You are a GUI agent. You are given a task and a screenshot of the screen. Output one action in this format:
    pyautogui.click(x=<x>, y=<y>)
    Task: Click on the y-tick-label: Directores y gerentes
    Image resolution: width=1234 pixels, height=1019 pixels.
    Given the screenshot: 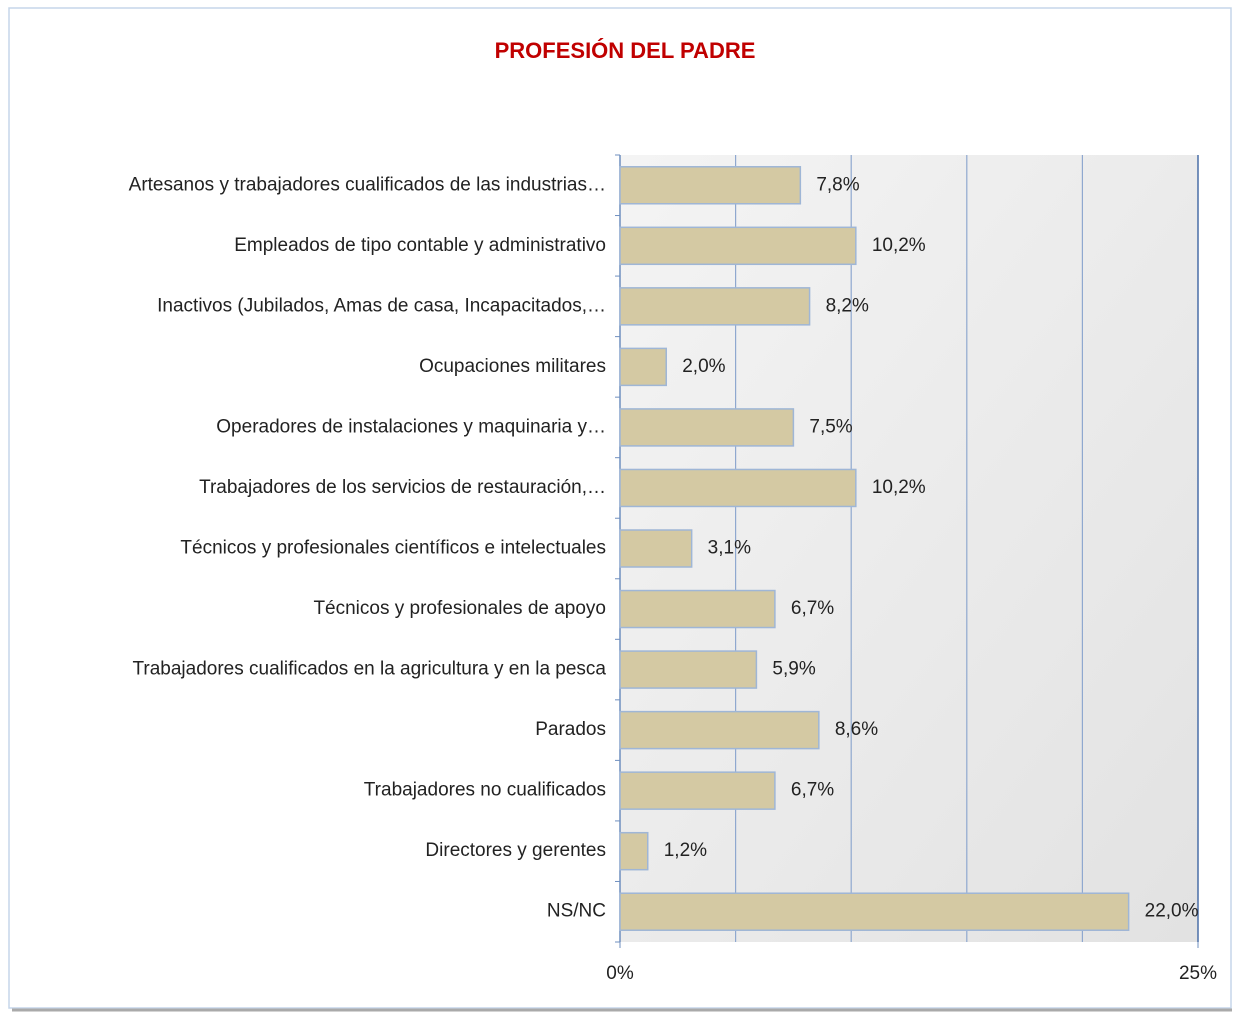 What is the action you would take?
    pyautogui.click(x=515, y=850)
    